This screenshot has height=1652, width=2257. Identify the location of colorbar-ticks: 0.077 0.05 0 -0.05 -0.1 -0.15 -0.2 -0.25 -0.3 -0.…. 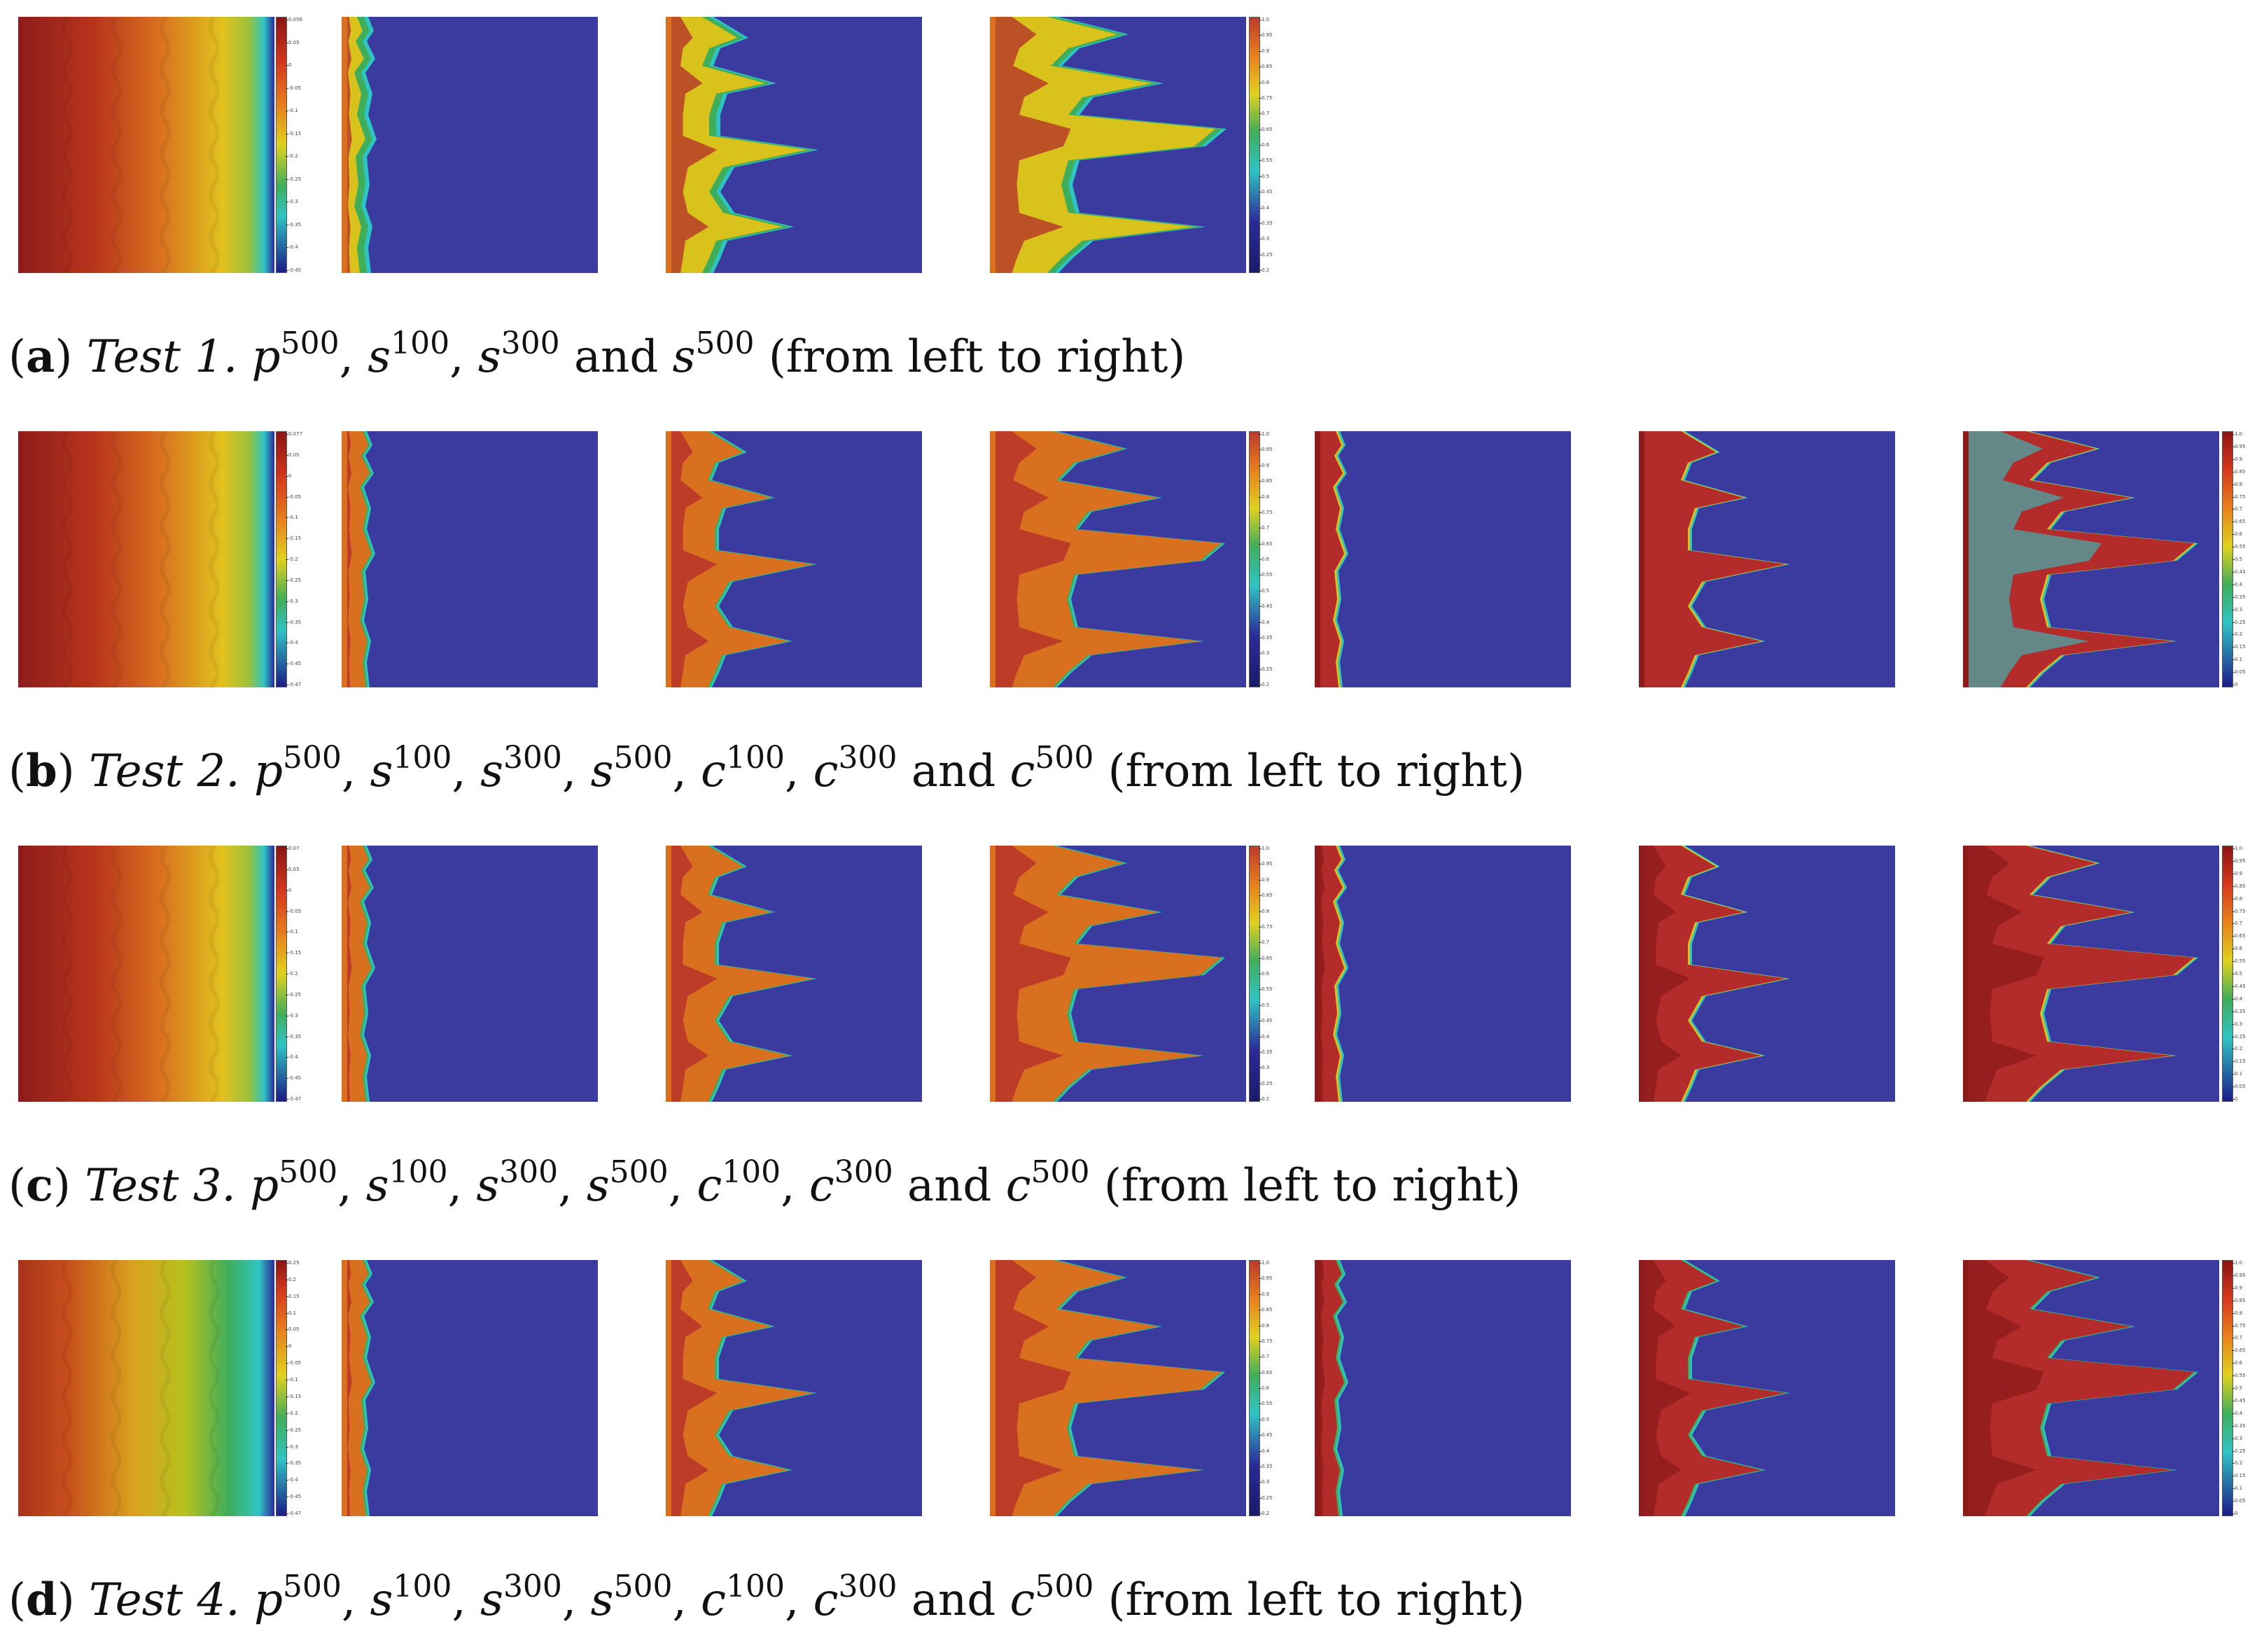
(300, 559).